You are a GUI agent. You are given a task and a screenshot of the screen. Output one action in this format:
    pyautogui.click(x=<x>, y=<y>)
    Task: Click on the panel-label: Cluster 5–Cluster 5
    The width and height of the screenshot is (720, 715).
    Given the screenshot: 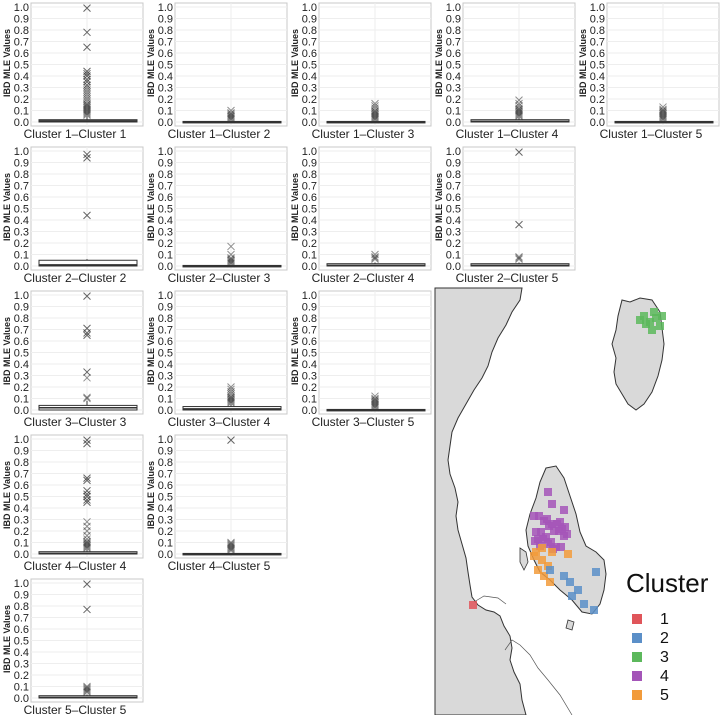 What is the action you would take?
    pyautogui.click(x=75, y=709)
    